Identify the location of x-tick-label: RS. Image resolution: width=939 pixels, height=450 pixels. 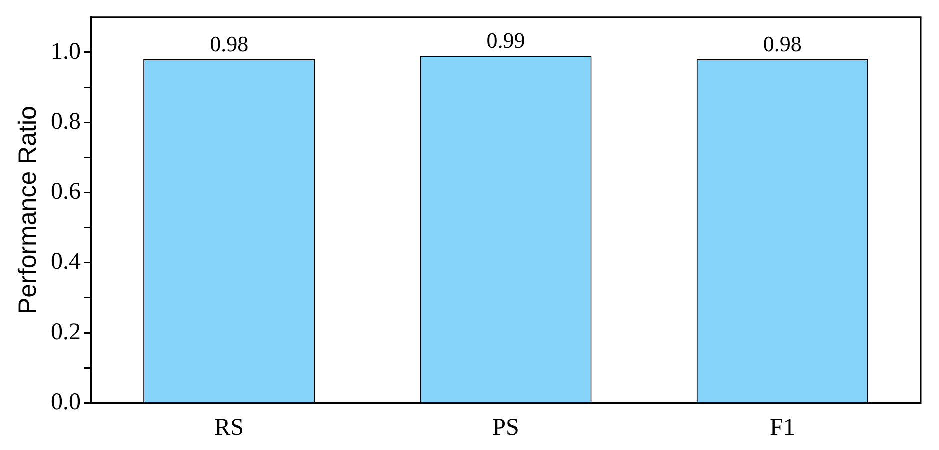
(229, 427).